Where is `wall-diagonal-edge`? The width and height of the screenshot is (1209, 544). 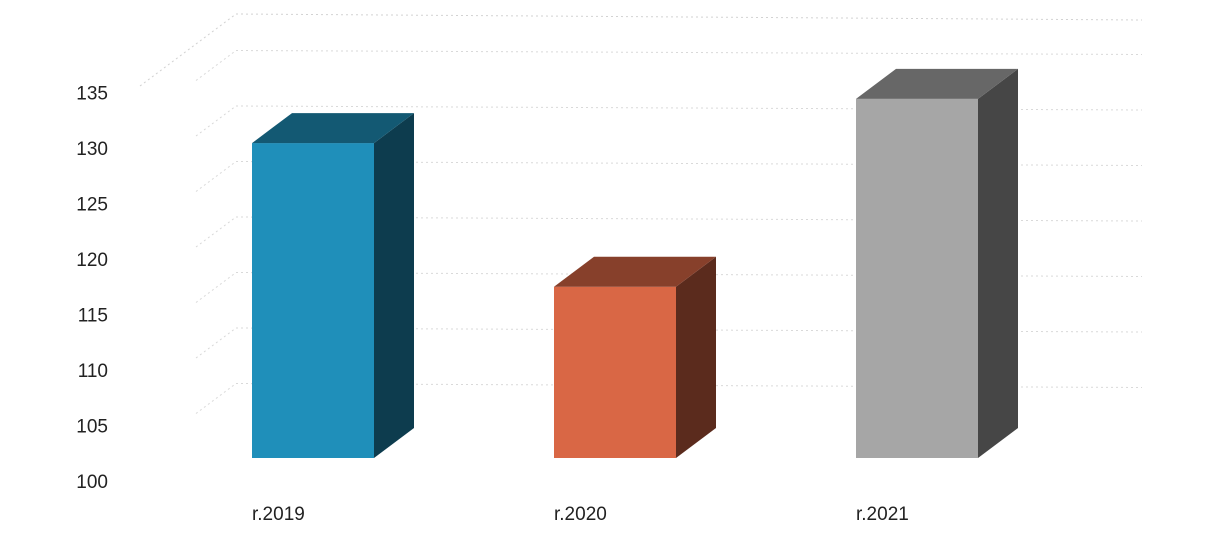 wall-diagonal-edge is located at coordinates (188, 50).